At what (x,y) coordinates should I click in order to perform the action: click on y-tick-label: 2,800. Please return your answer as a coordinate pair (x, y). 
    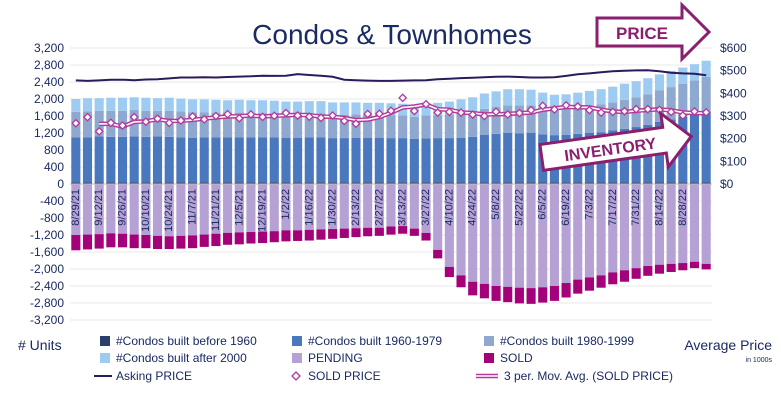
    Looking at the image, I should click on (49, 65).